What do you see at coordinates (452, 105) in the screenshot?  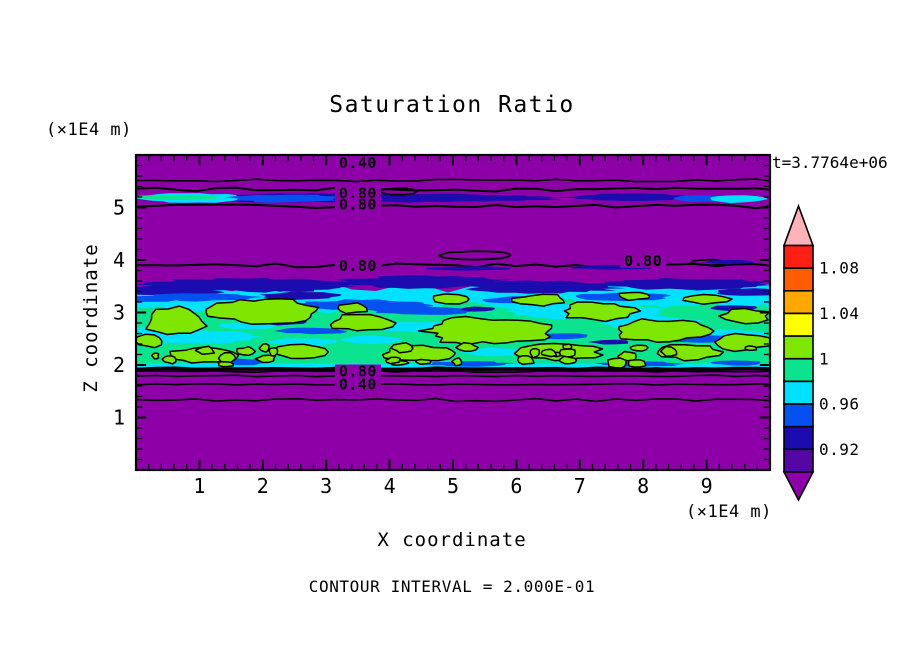 I see `chart-title: Saturation Ratio` at bounding box center [452, 105].